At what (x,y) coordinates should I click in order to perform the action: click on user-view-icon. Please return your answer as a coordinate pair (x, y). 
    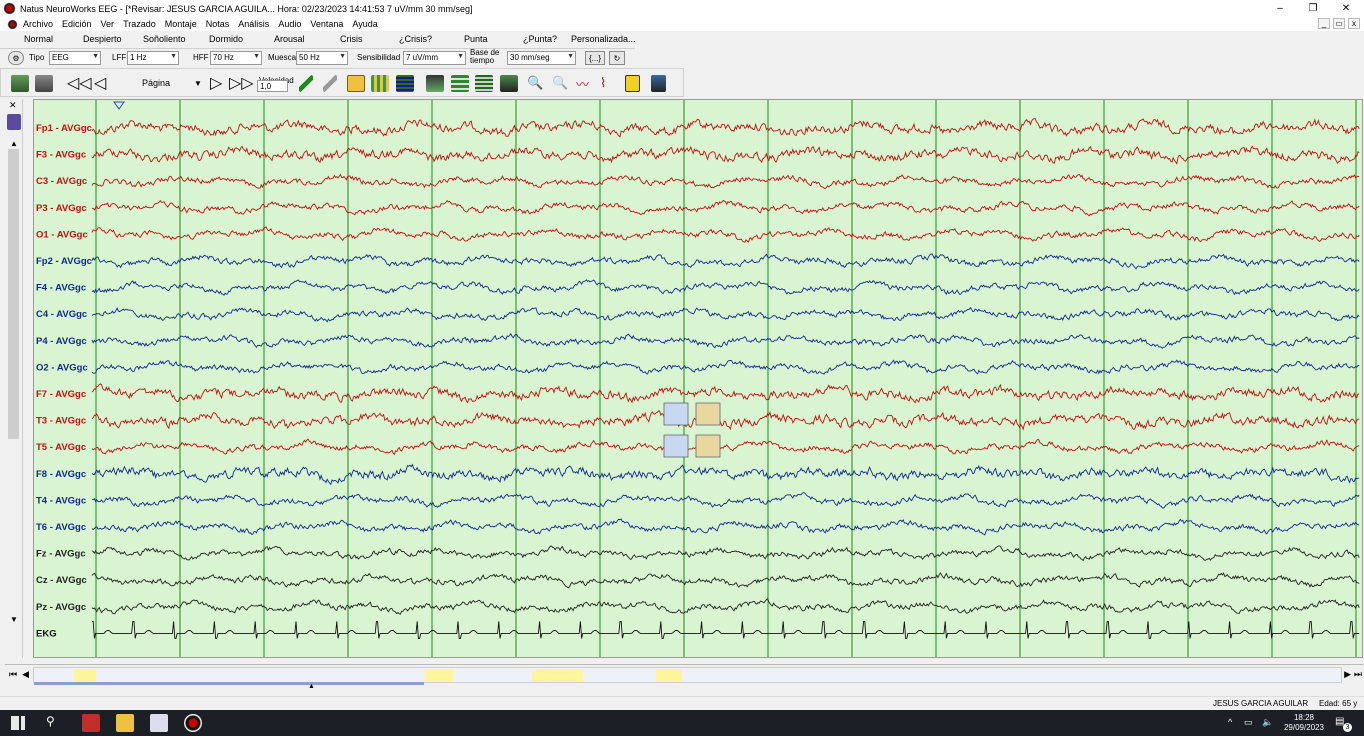
    Looking at the image, I should click on (435, 83).